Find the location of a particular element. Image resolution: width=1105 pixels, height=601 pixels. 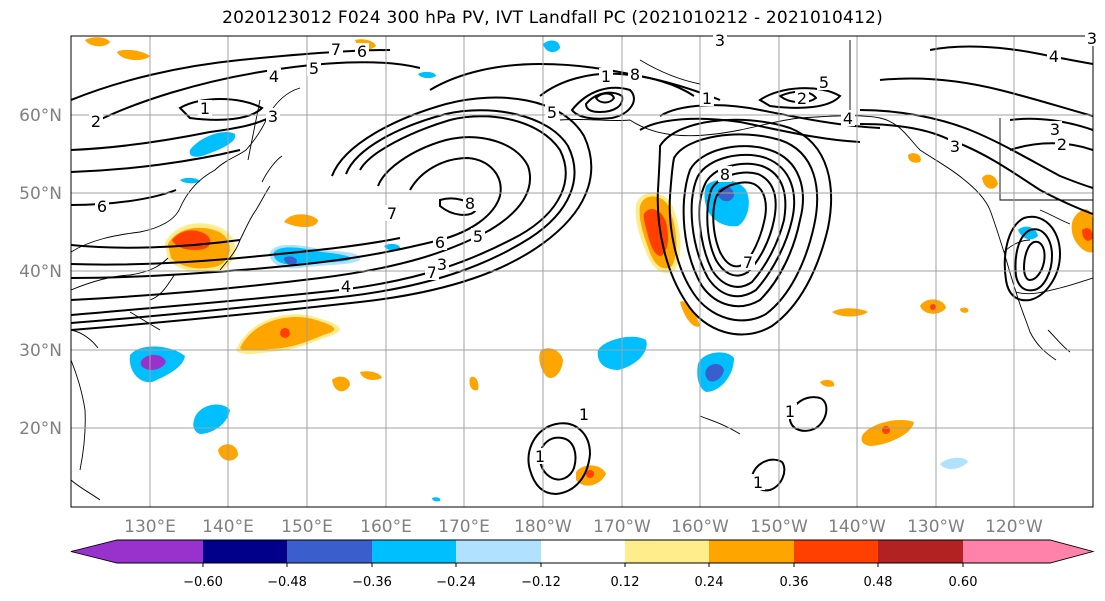

lat-label: 60°N is located at coordinates (40, 116).